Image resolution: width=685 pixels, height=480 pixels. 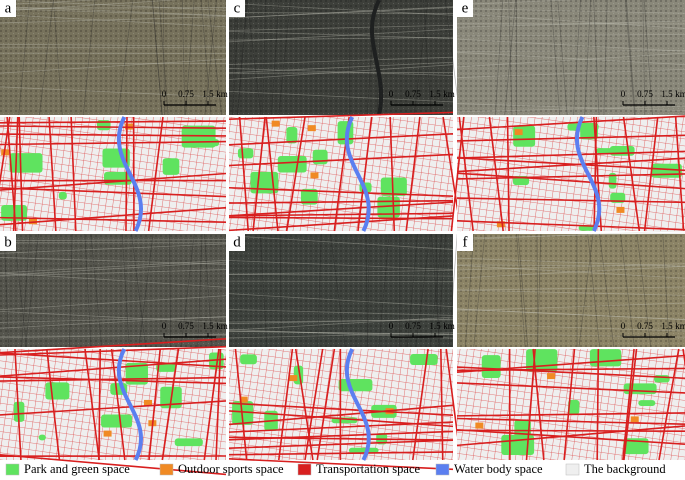 What do you see at coordinates (164, 326) in the screenshot?
I see `scale-label: 0` at bounding box center [164, 326].